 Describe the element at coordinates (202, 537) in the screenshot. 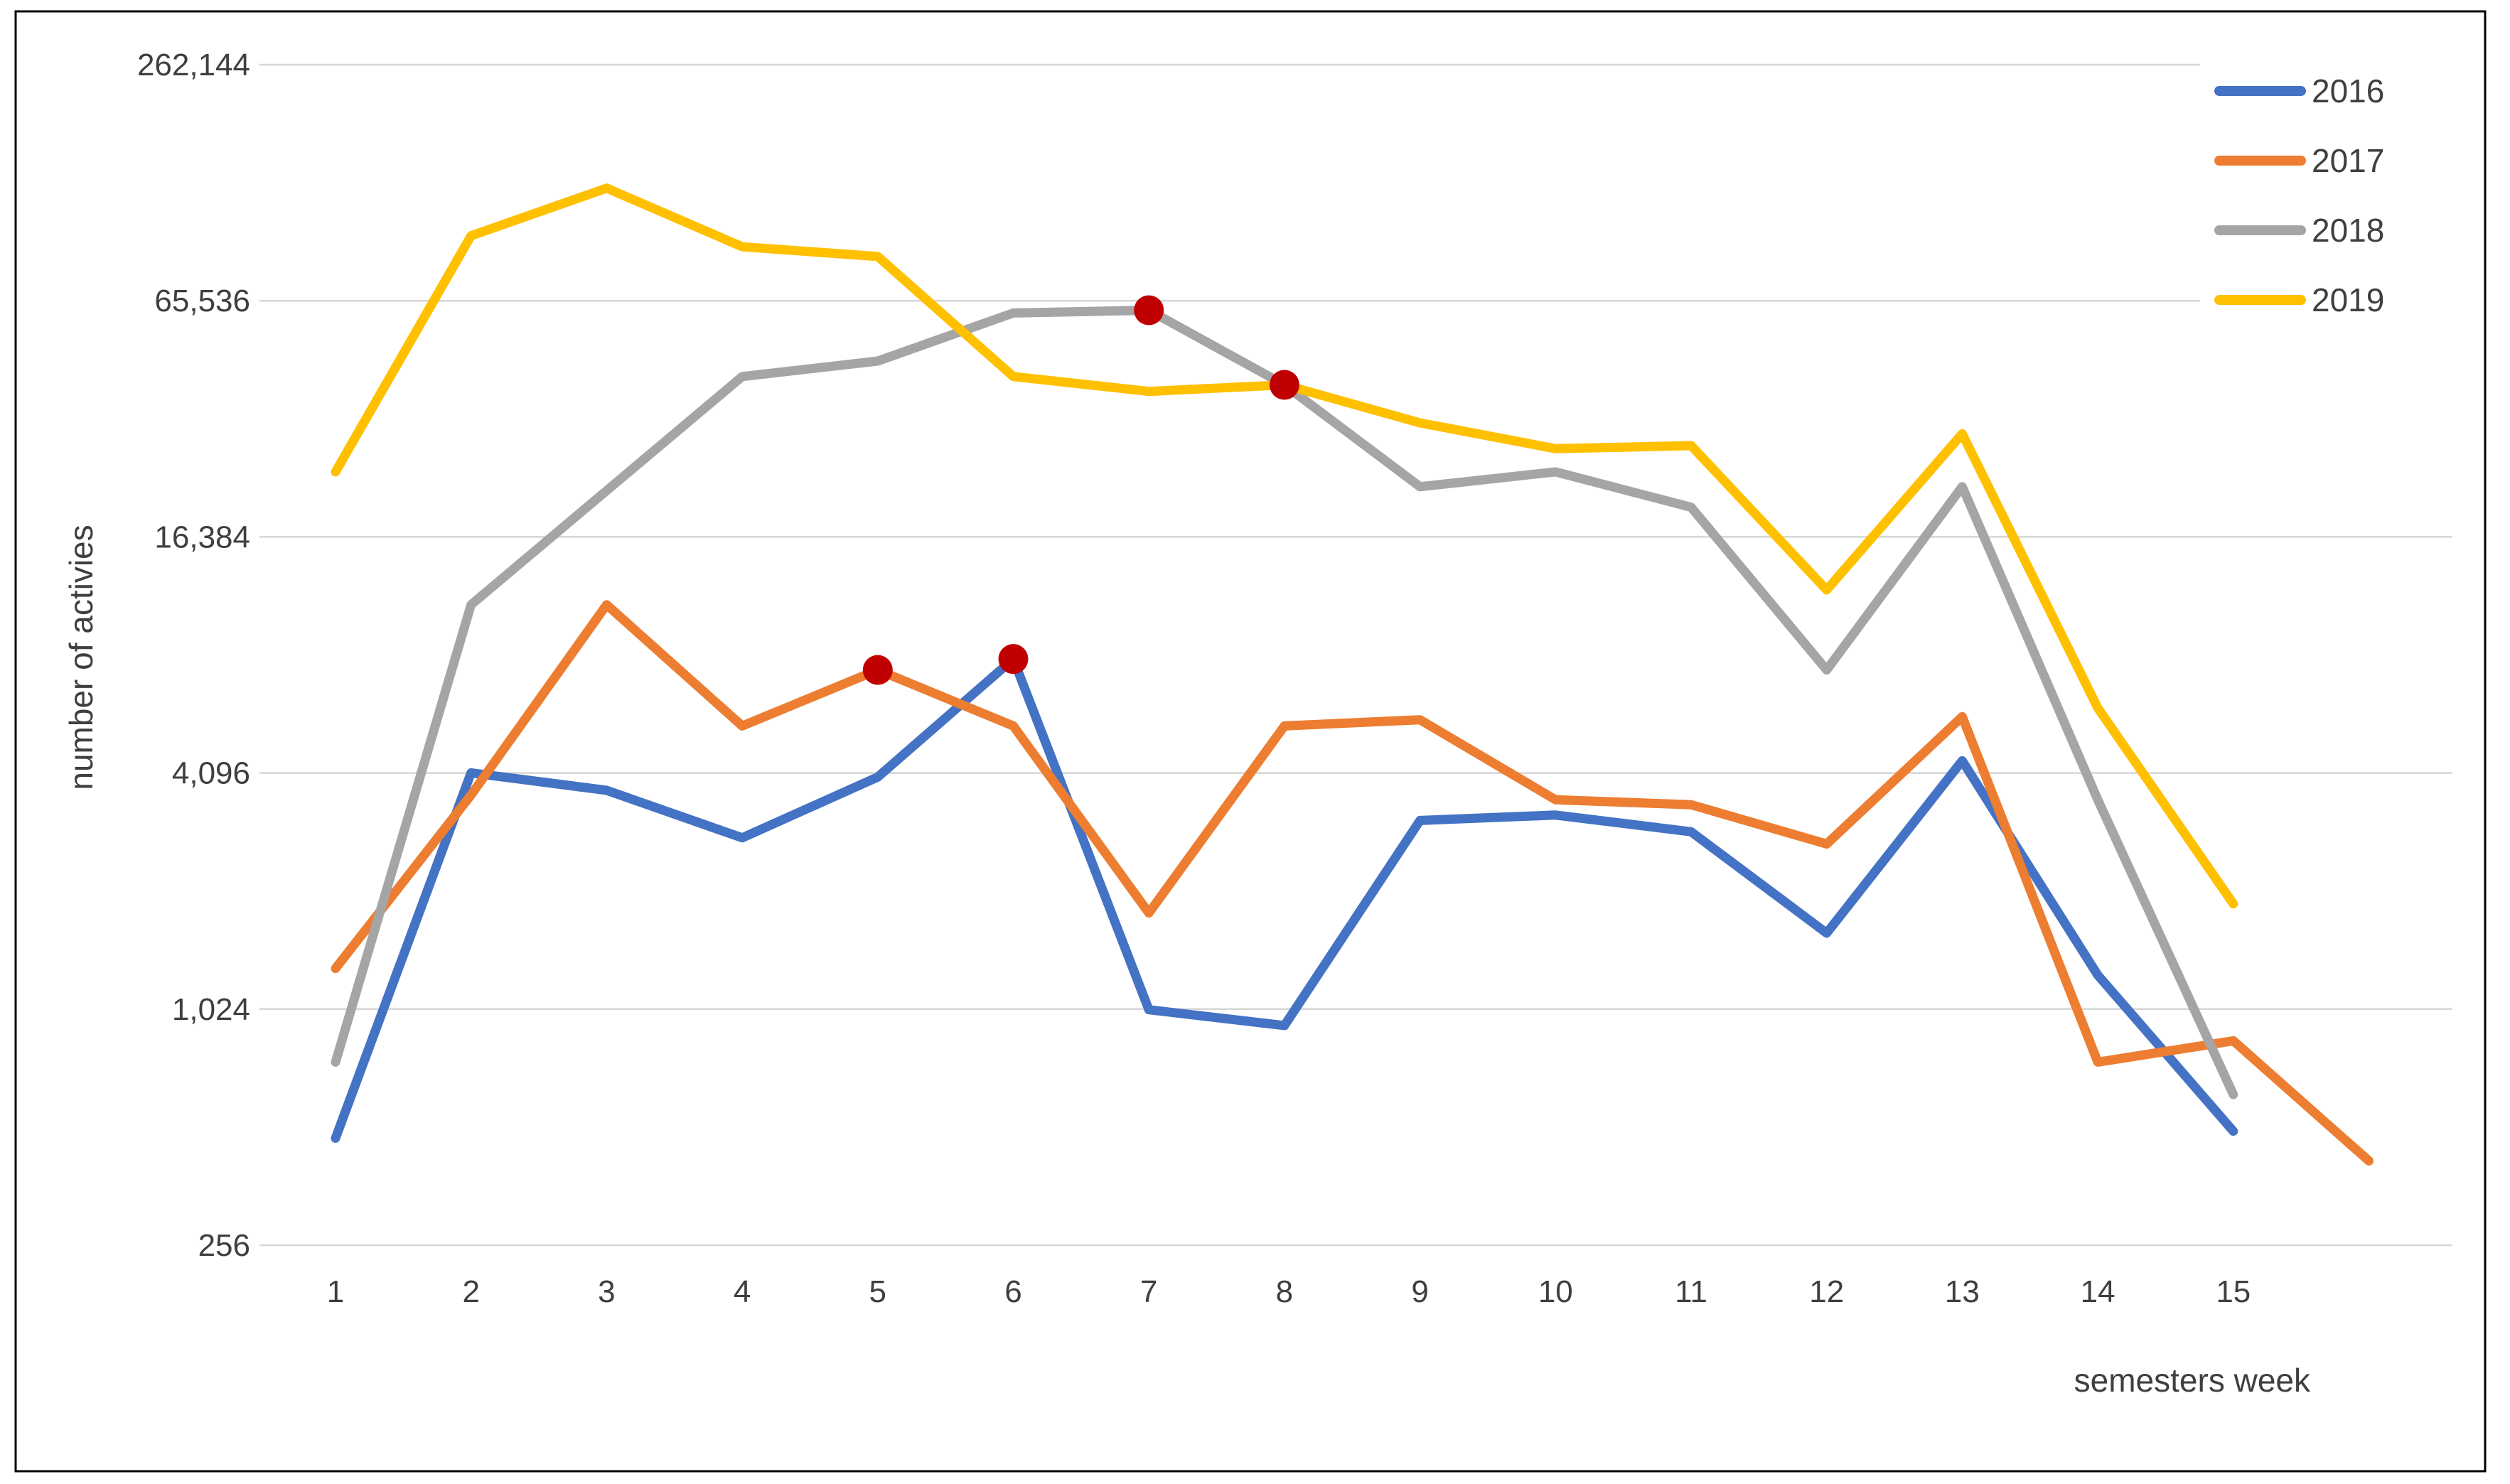

I see `y-tick-16384: 16,384` at that location.